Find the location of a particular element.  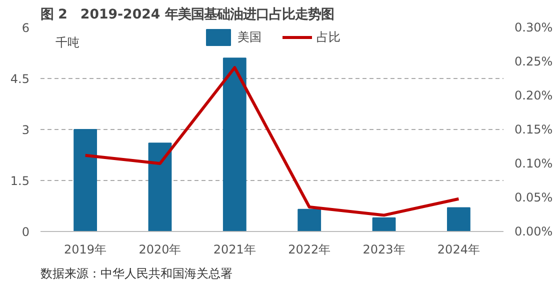

x-tick-label: 2020年 is located at coordinates (160, 249).